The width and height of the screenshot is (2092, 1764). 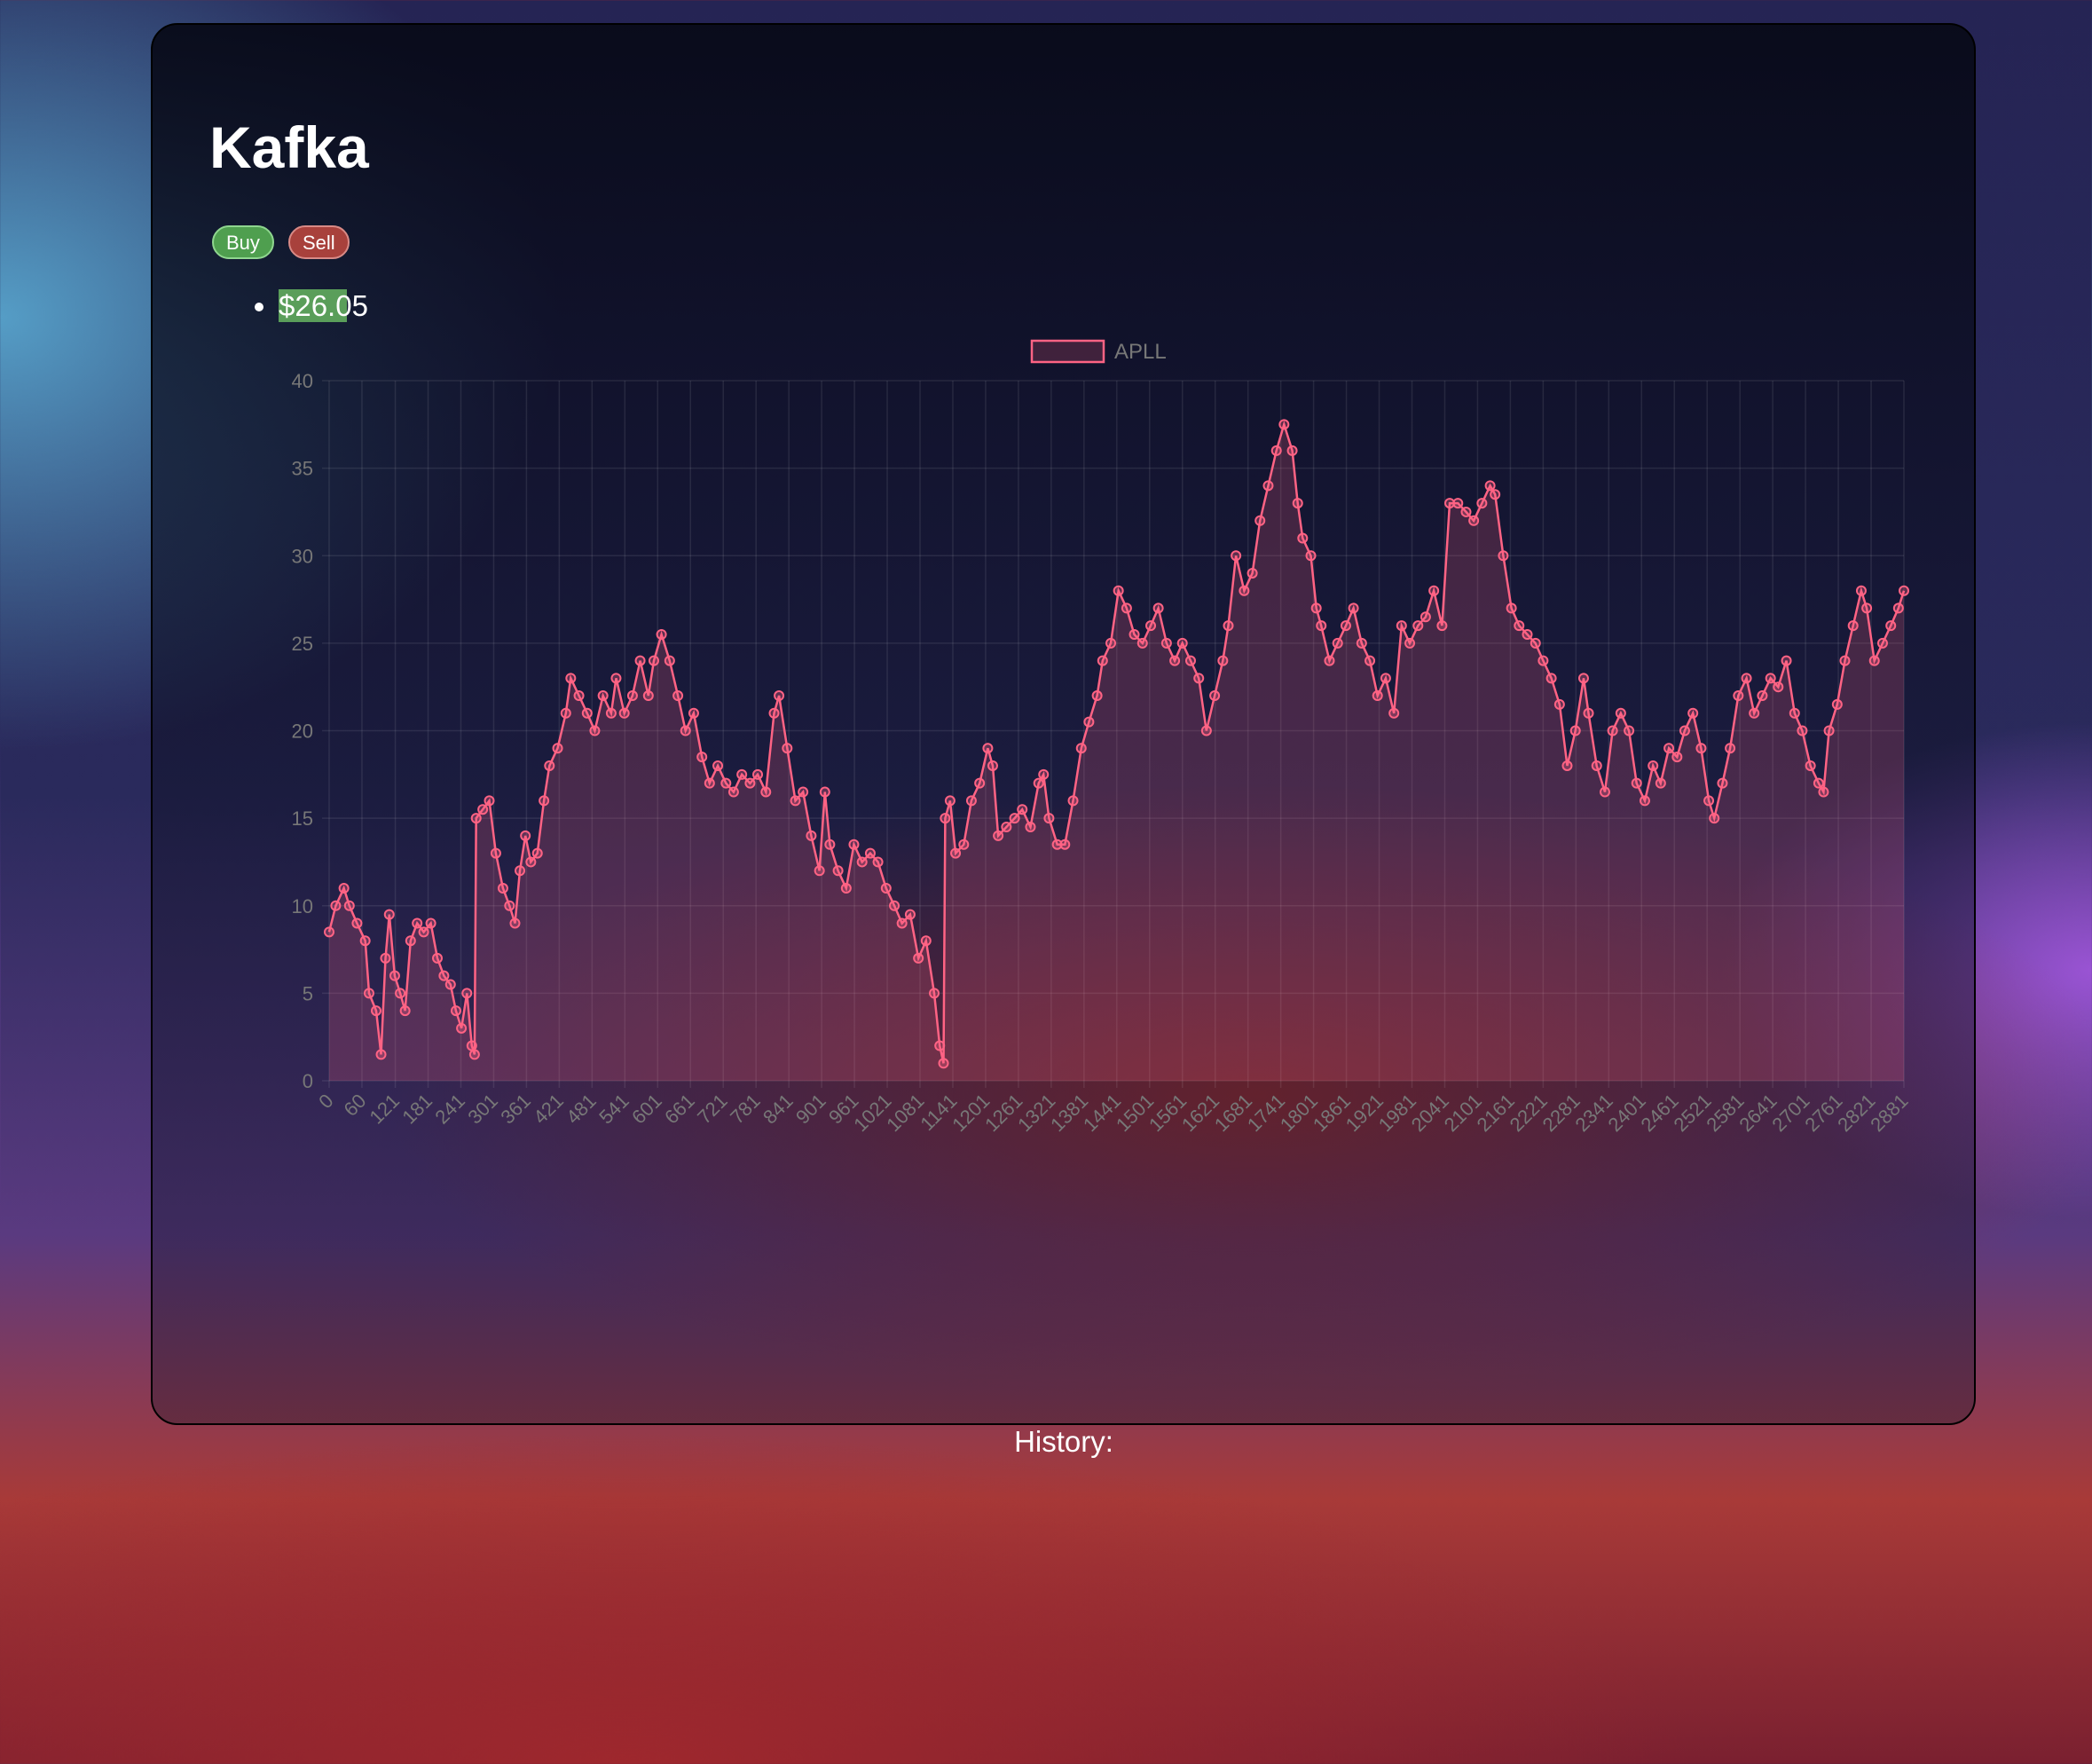 I want to click on x-tick-label: 60, so click(x=356, y=1105).